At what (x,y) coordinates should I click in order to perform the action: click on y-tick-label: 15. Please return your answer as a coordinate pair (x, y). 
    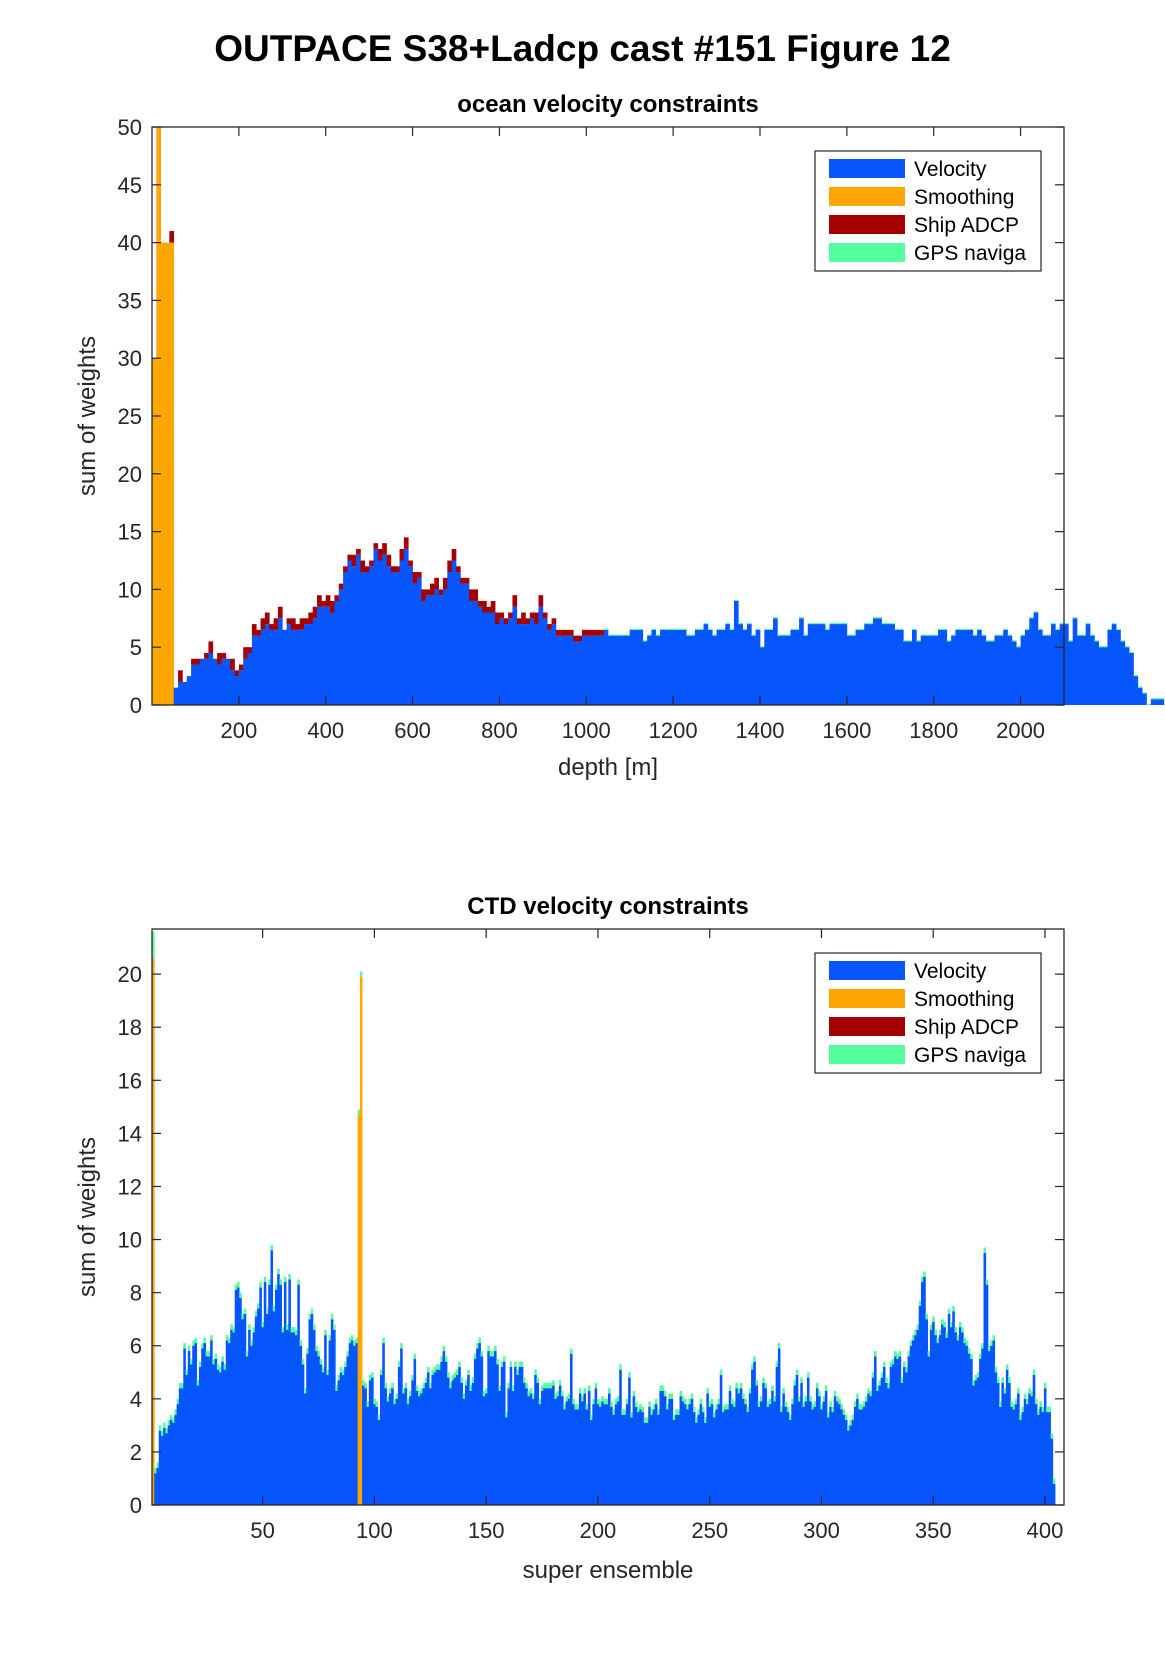
    Looking at the image, I should click on (130, 532).